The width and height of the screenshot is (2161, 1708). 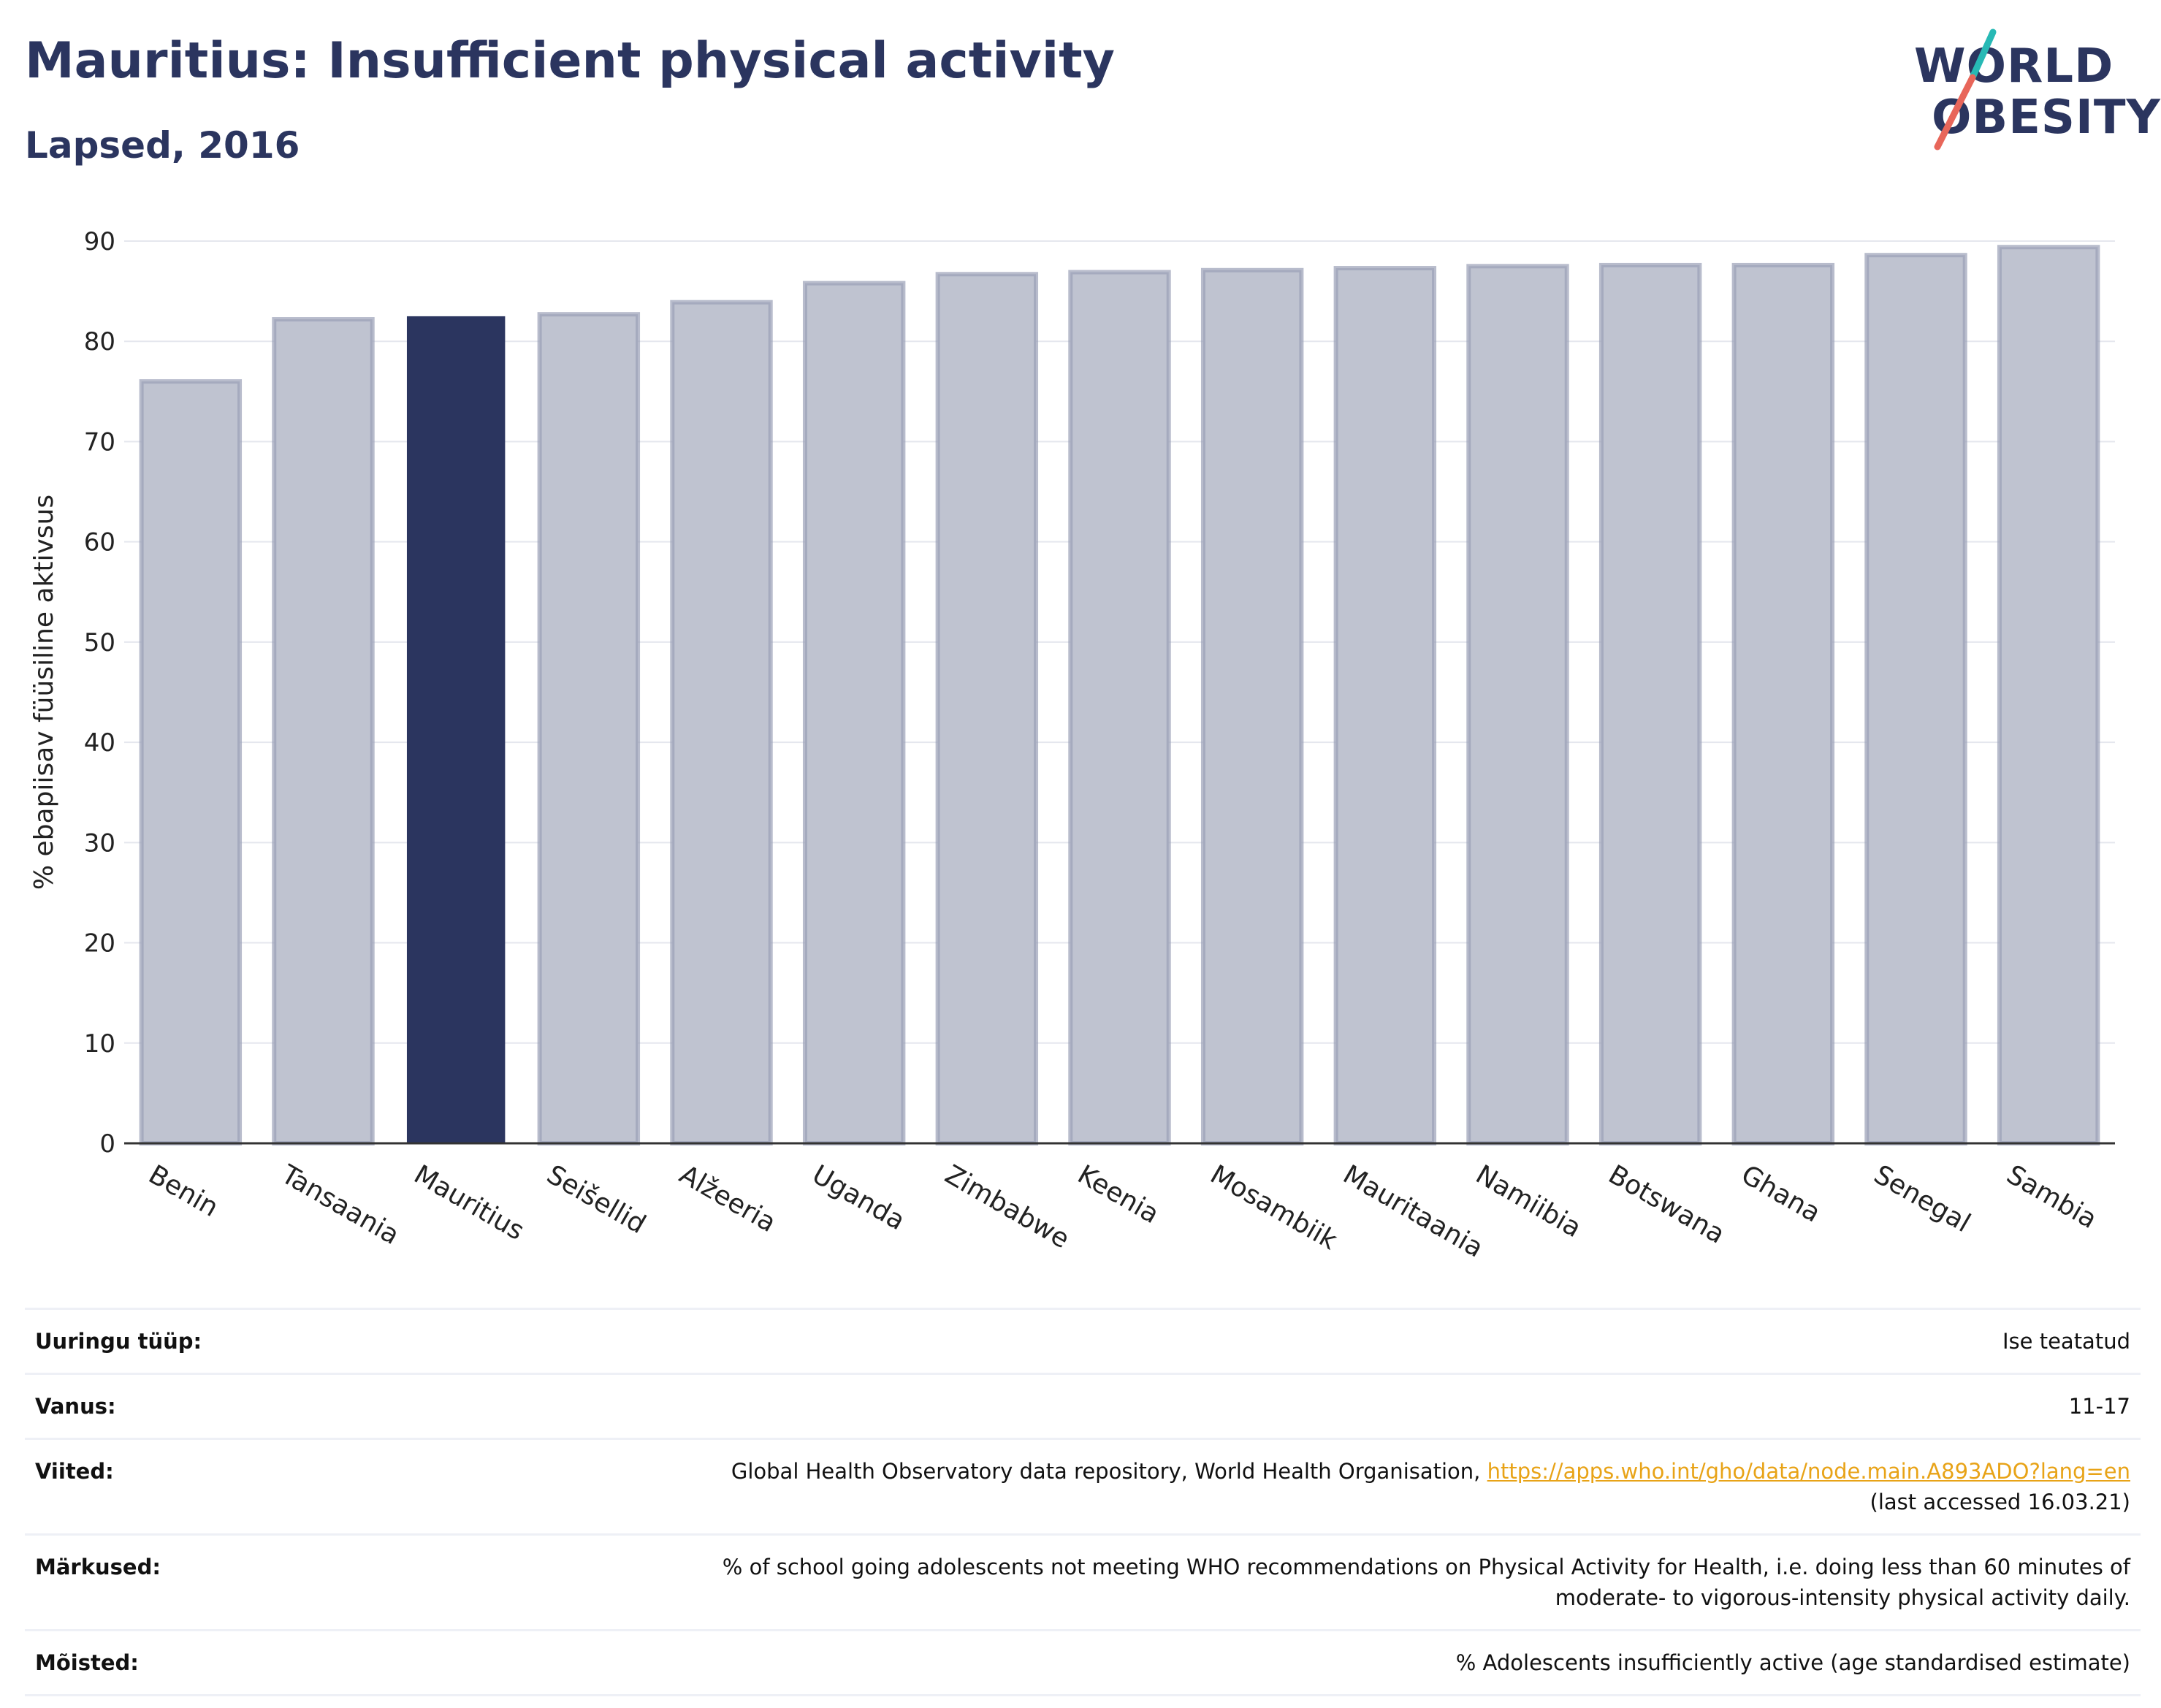 I want to click on meta-row-age: Vanus: 11-17, so click(x=1083, y=1406).